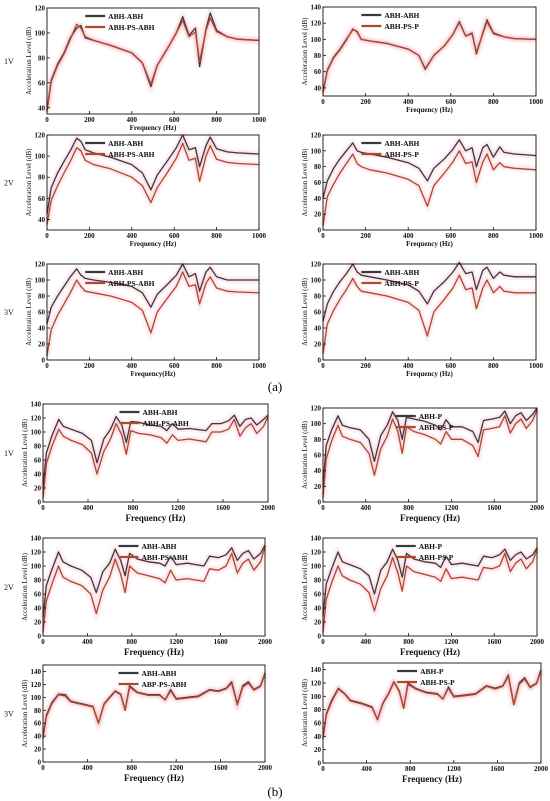 The height and width of the screenshot is (801, 550). I want to click on part-b-label: (b), so click(274, 791).